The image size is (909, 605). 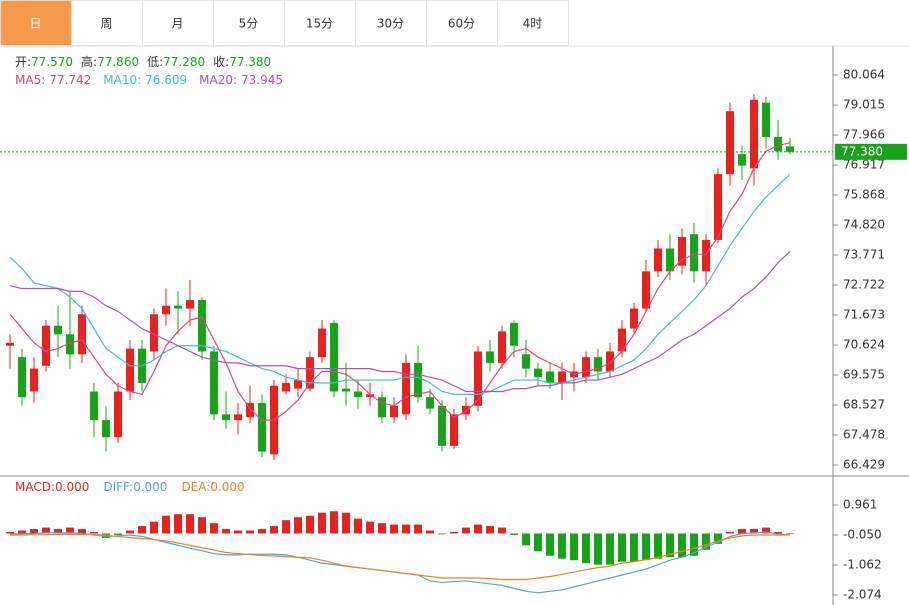 What do you see at coordinates (70, 80) in the screenshot?
I see `legend-value: 77.742` at bounding box center [70, 80].